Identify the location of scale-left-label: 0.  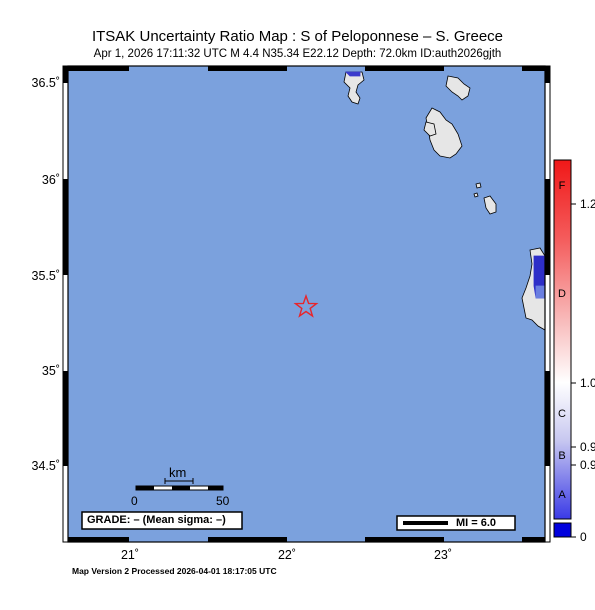
(134, 501).